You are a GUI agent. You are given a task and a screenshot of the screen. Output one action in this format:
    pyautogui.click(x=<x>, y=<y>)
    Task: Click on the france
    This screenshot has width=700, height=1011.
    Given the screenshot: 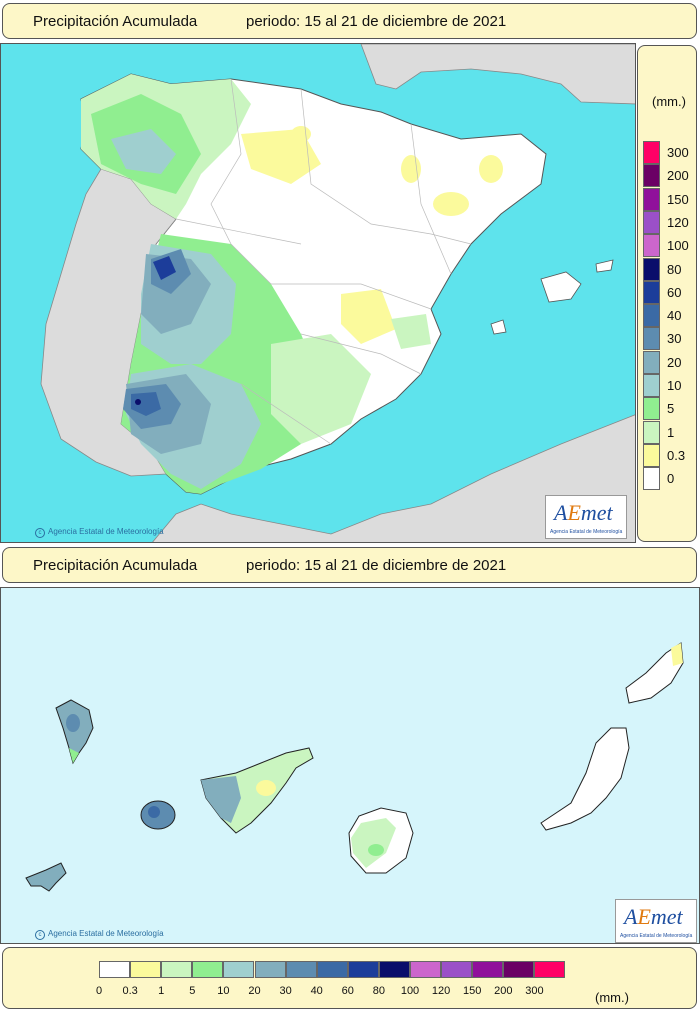 What is the action you would take?
    pyautogui.click(x=497, y=74)
    